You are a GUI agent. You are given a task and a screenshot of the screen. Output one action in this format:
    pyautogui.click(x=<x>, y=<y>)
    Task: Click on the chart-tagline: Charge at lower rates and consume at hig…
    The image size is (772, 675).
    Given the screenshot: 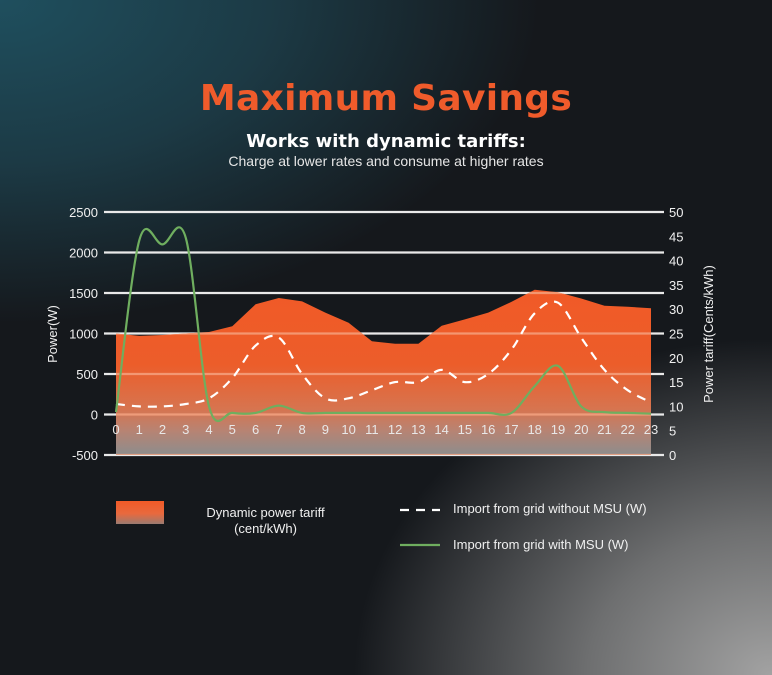 What is the action you would take?
    pyautogui.click(x=386, y=161)
    